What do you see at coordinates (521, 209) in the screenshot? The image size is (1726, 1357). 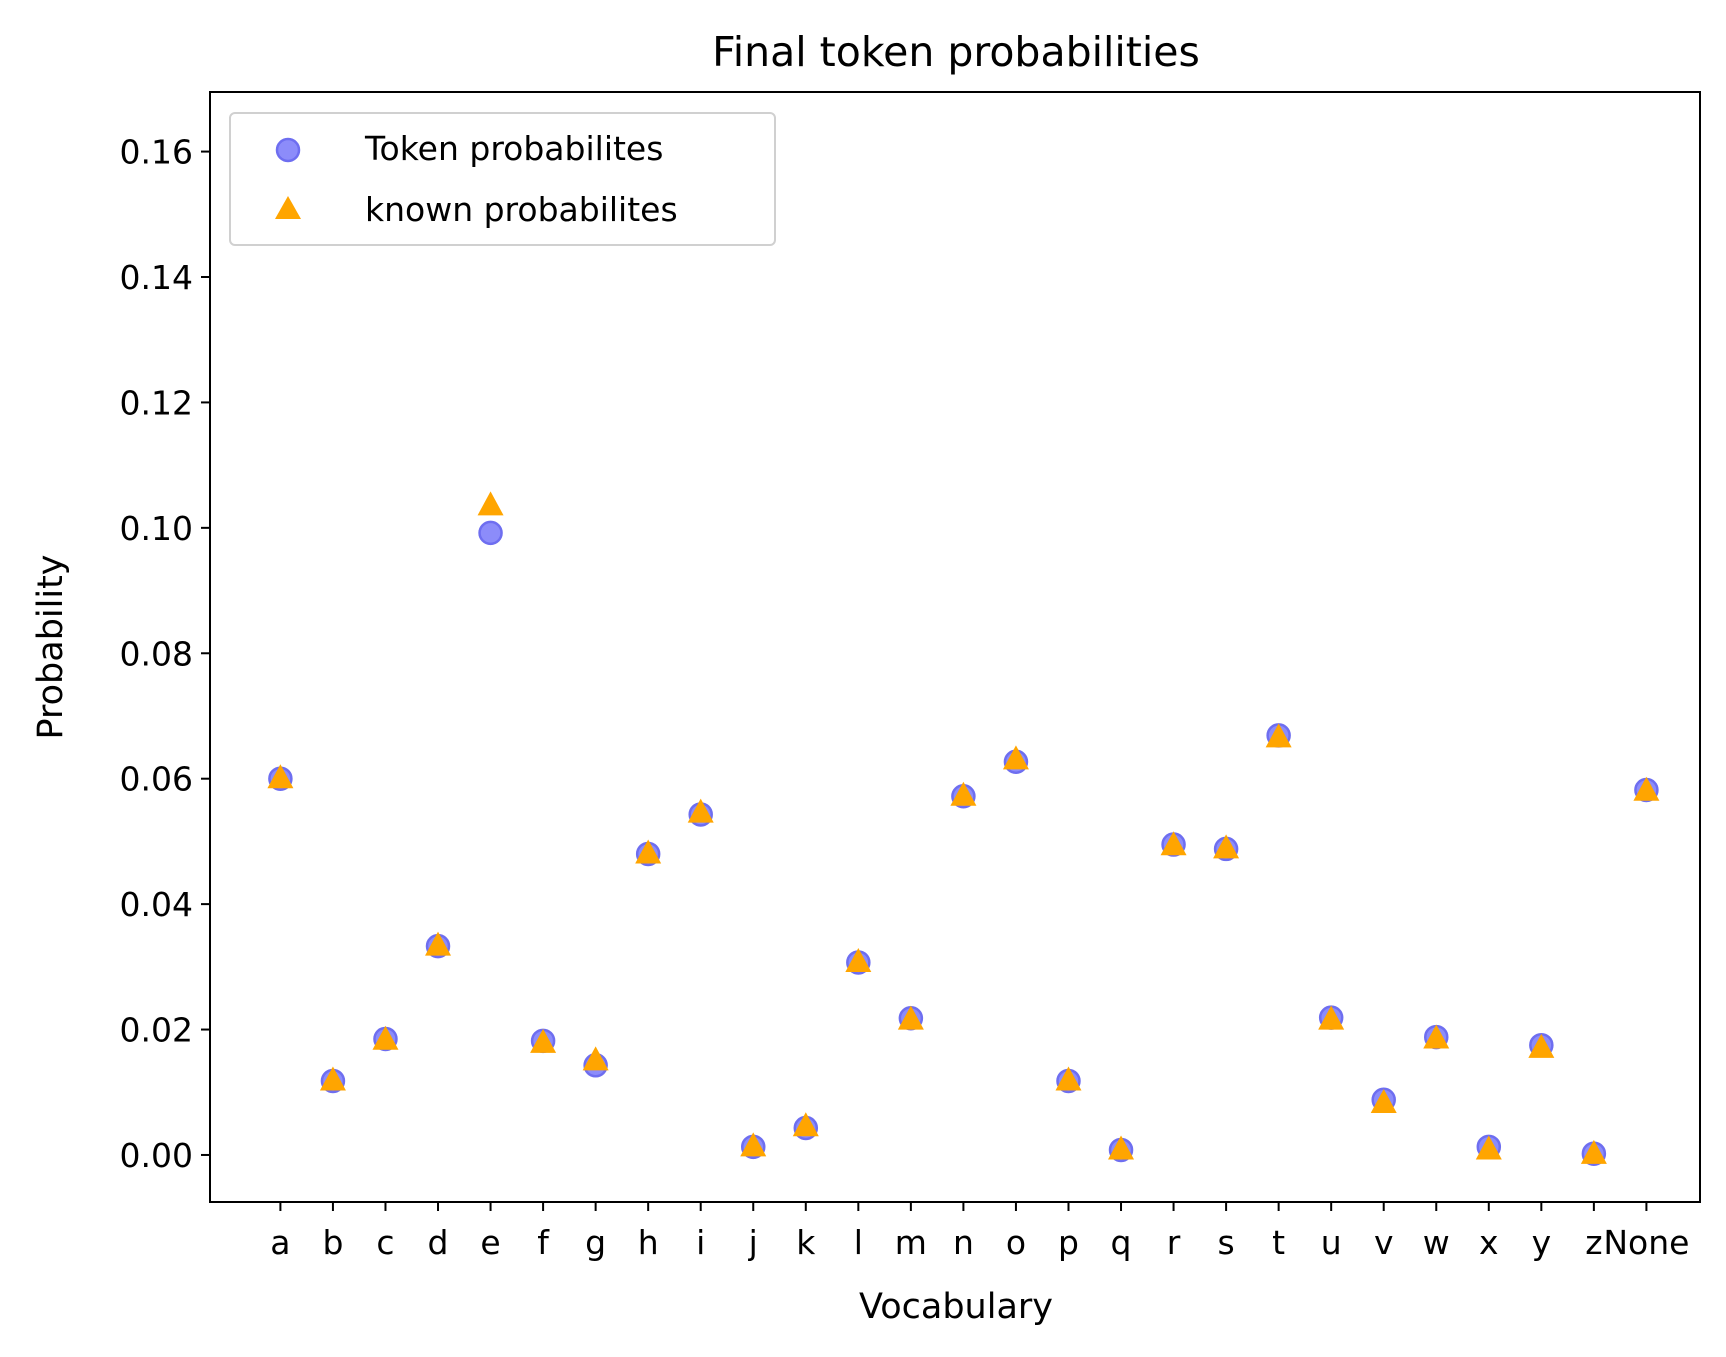 I see `legend-label-known-probabilities: known probabilites` at bounding box center [521, 209].